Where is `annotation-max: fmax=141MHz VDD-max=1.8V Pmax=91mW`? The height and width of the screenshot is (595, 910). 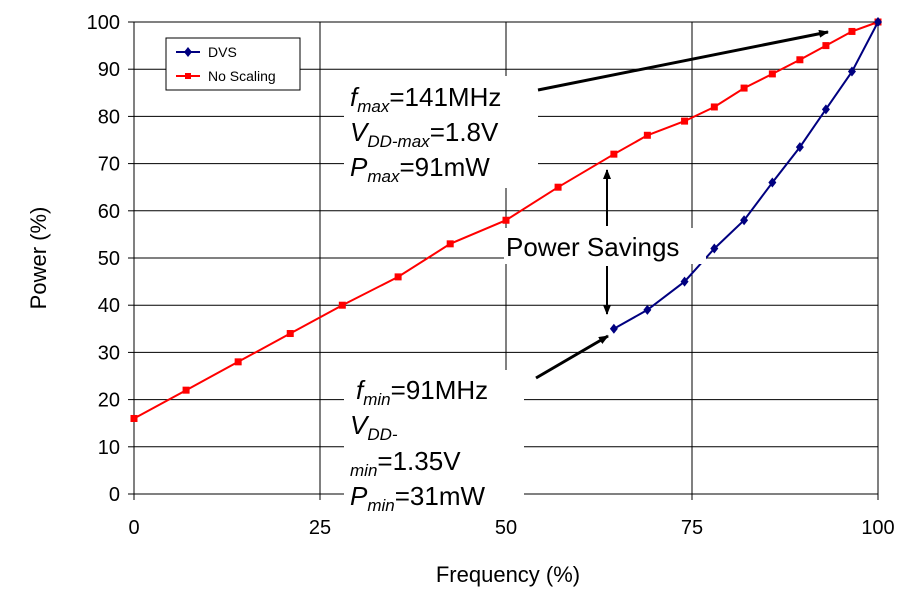
annotation-max: fmax=141MHz VDD-max=1.8V Pmax=91mW is located at coordinates (586, 108).